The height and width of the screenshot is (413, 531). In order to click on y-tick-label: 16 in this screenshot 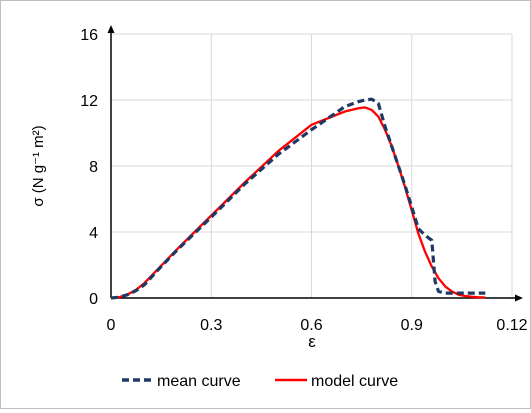, I will do `click(89, 35)`.